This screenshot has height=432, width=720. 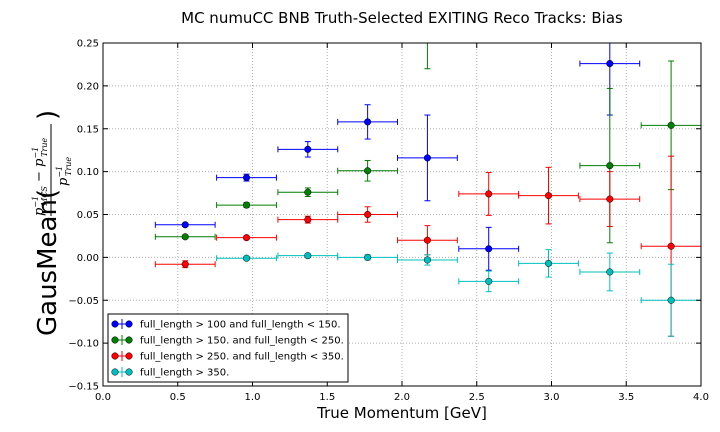 I want to click on y-num-b-sup: −1, so click(x=35, y=153).